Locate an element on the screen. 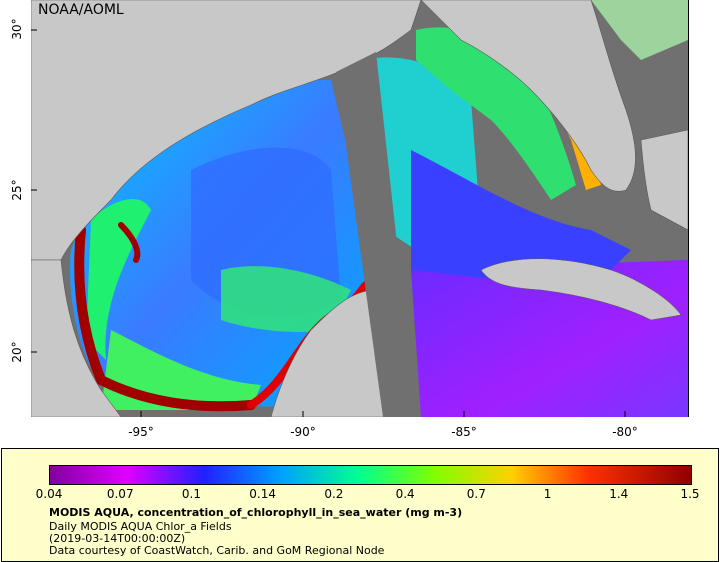  colorbar-tick-label: 0.7 is located at coordinates (476, 494).